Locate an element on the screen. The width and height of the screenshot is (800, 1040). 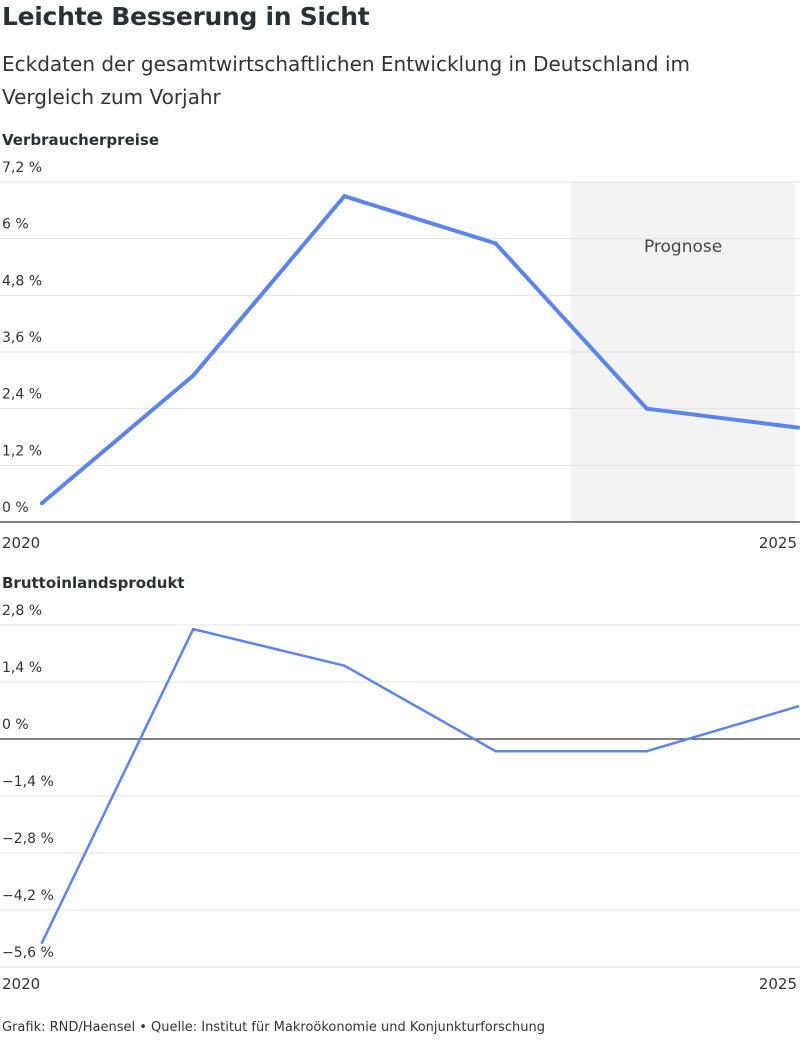
consumer-prices-x-tick-label-end: 2025 is located at coordinates (778, 543).